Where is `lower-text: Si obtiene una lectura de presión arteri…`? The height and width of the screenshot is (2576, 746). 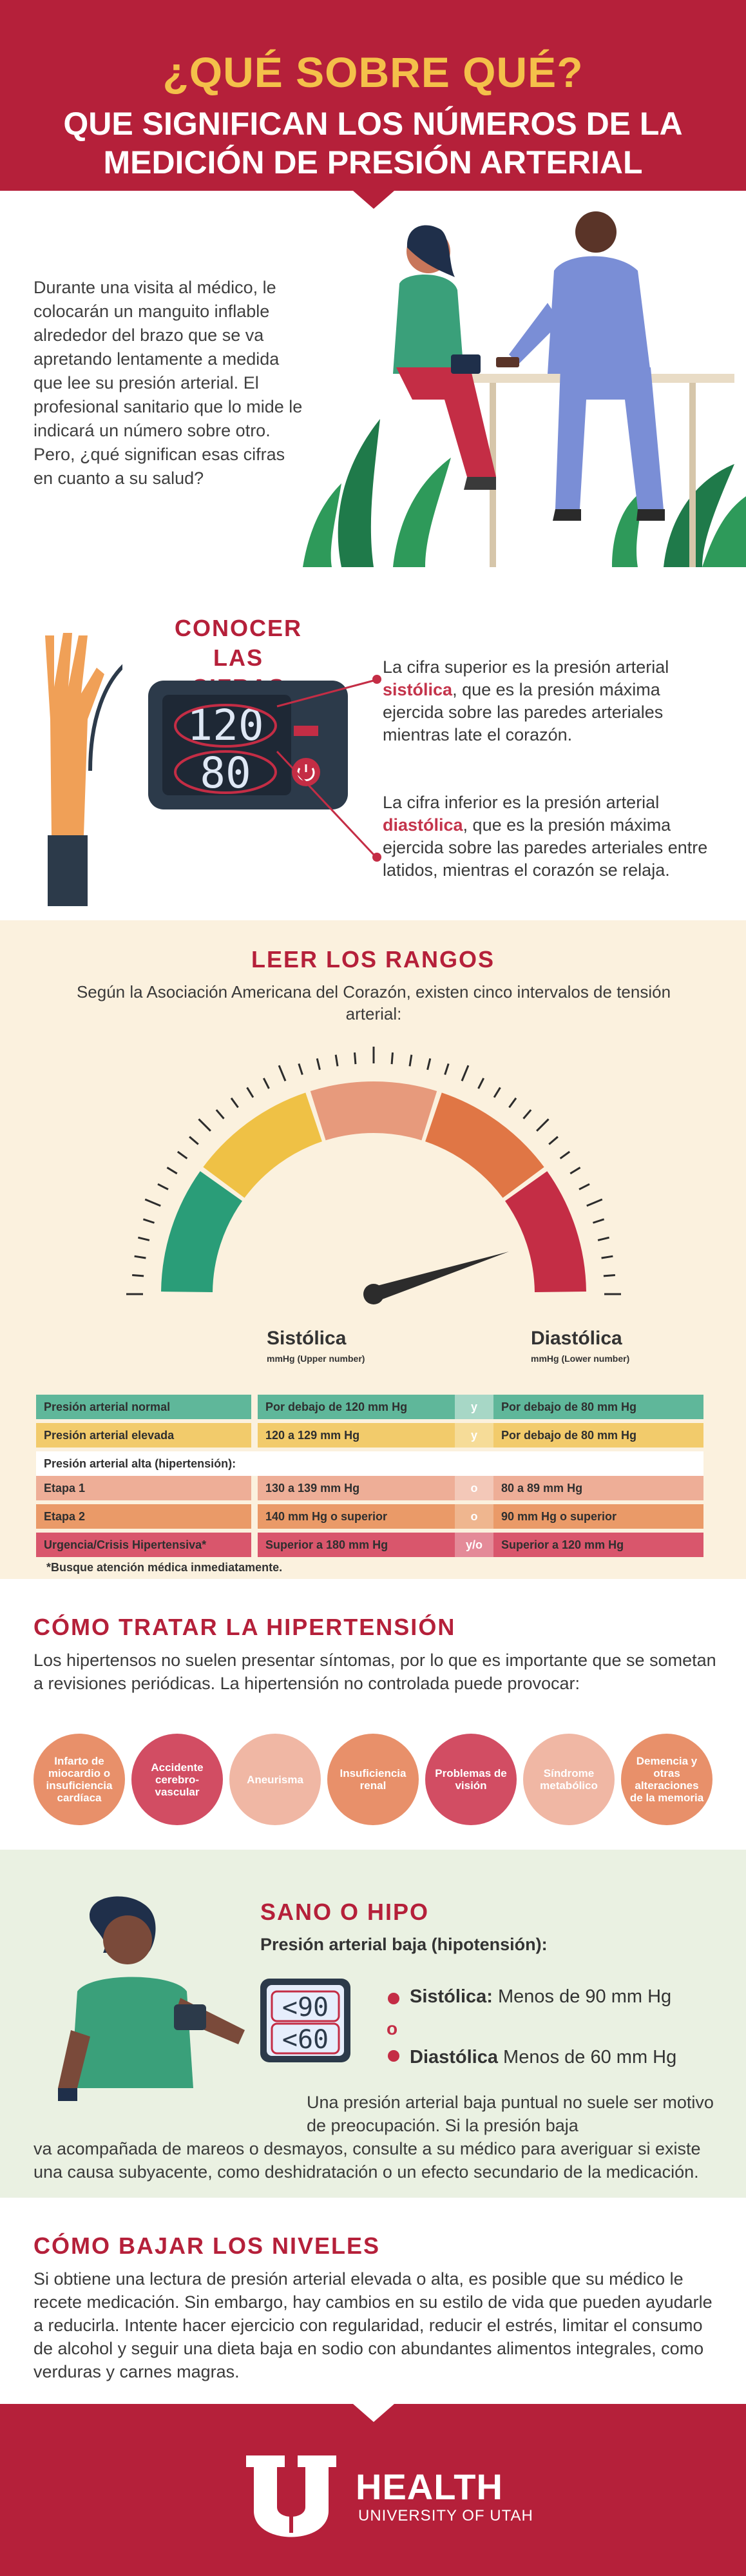 lower-text: Si obtiene una lectura de presión arteri… is located at coordinates (373, 2325).